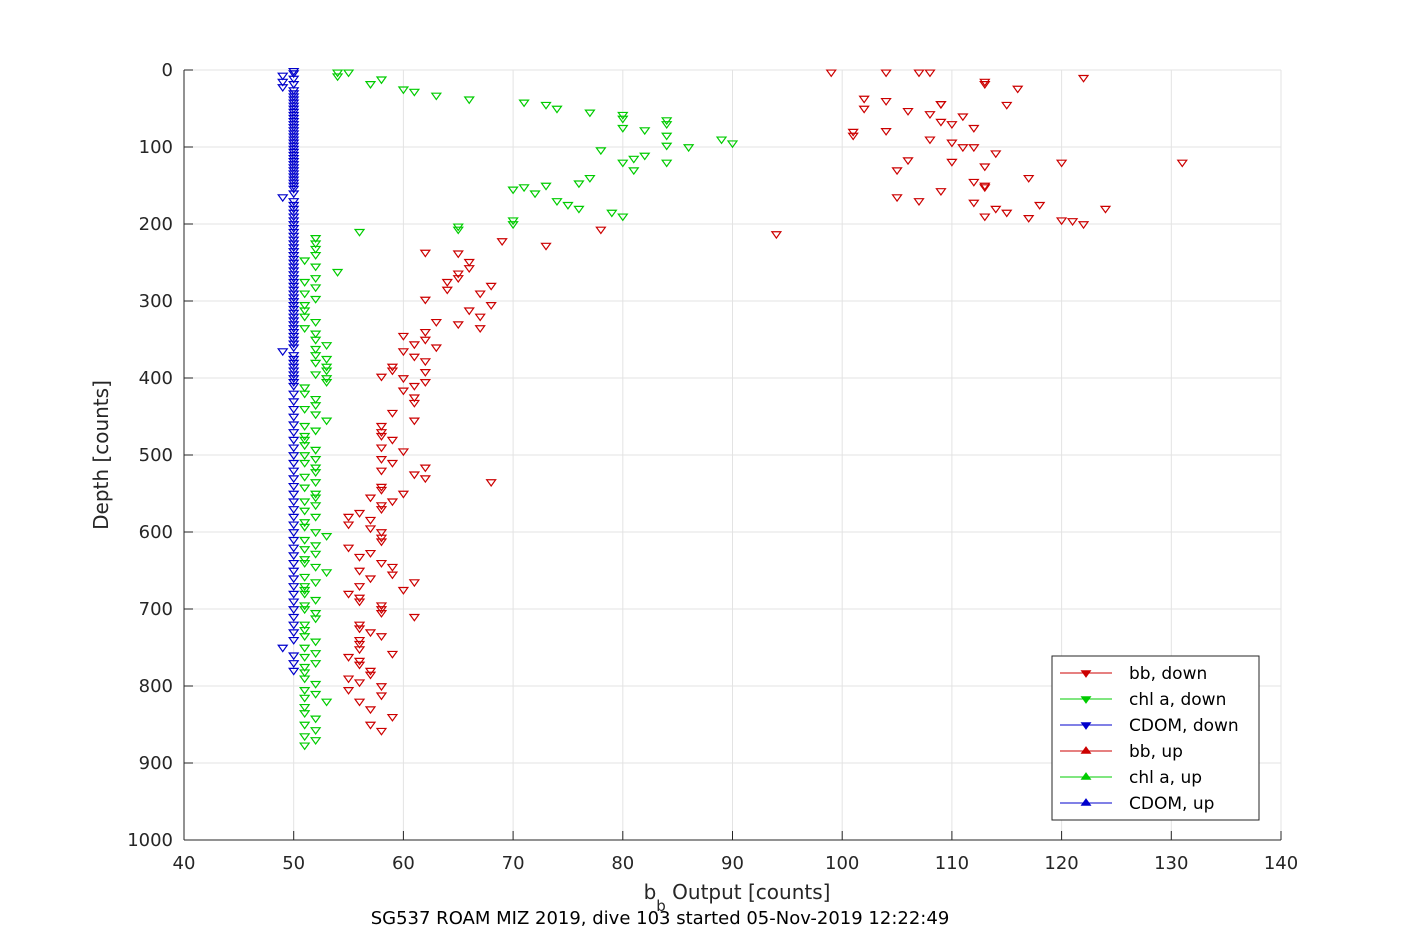 Image resolution: width=1417 pixels, height=945 pixels. What do you see at coordinates (1171, 804) in the screenshot?
I see `legend-label: CDOM, up` at bounding box center [1171, 804].